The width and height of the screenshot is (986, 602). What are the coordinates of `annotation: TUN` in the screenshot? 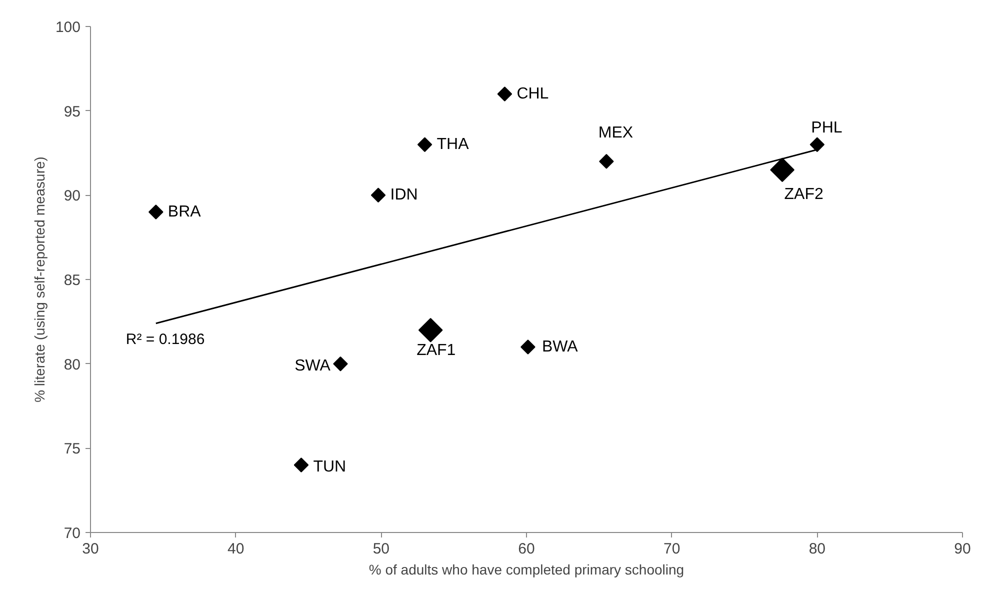 It's located at (329, 467).